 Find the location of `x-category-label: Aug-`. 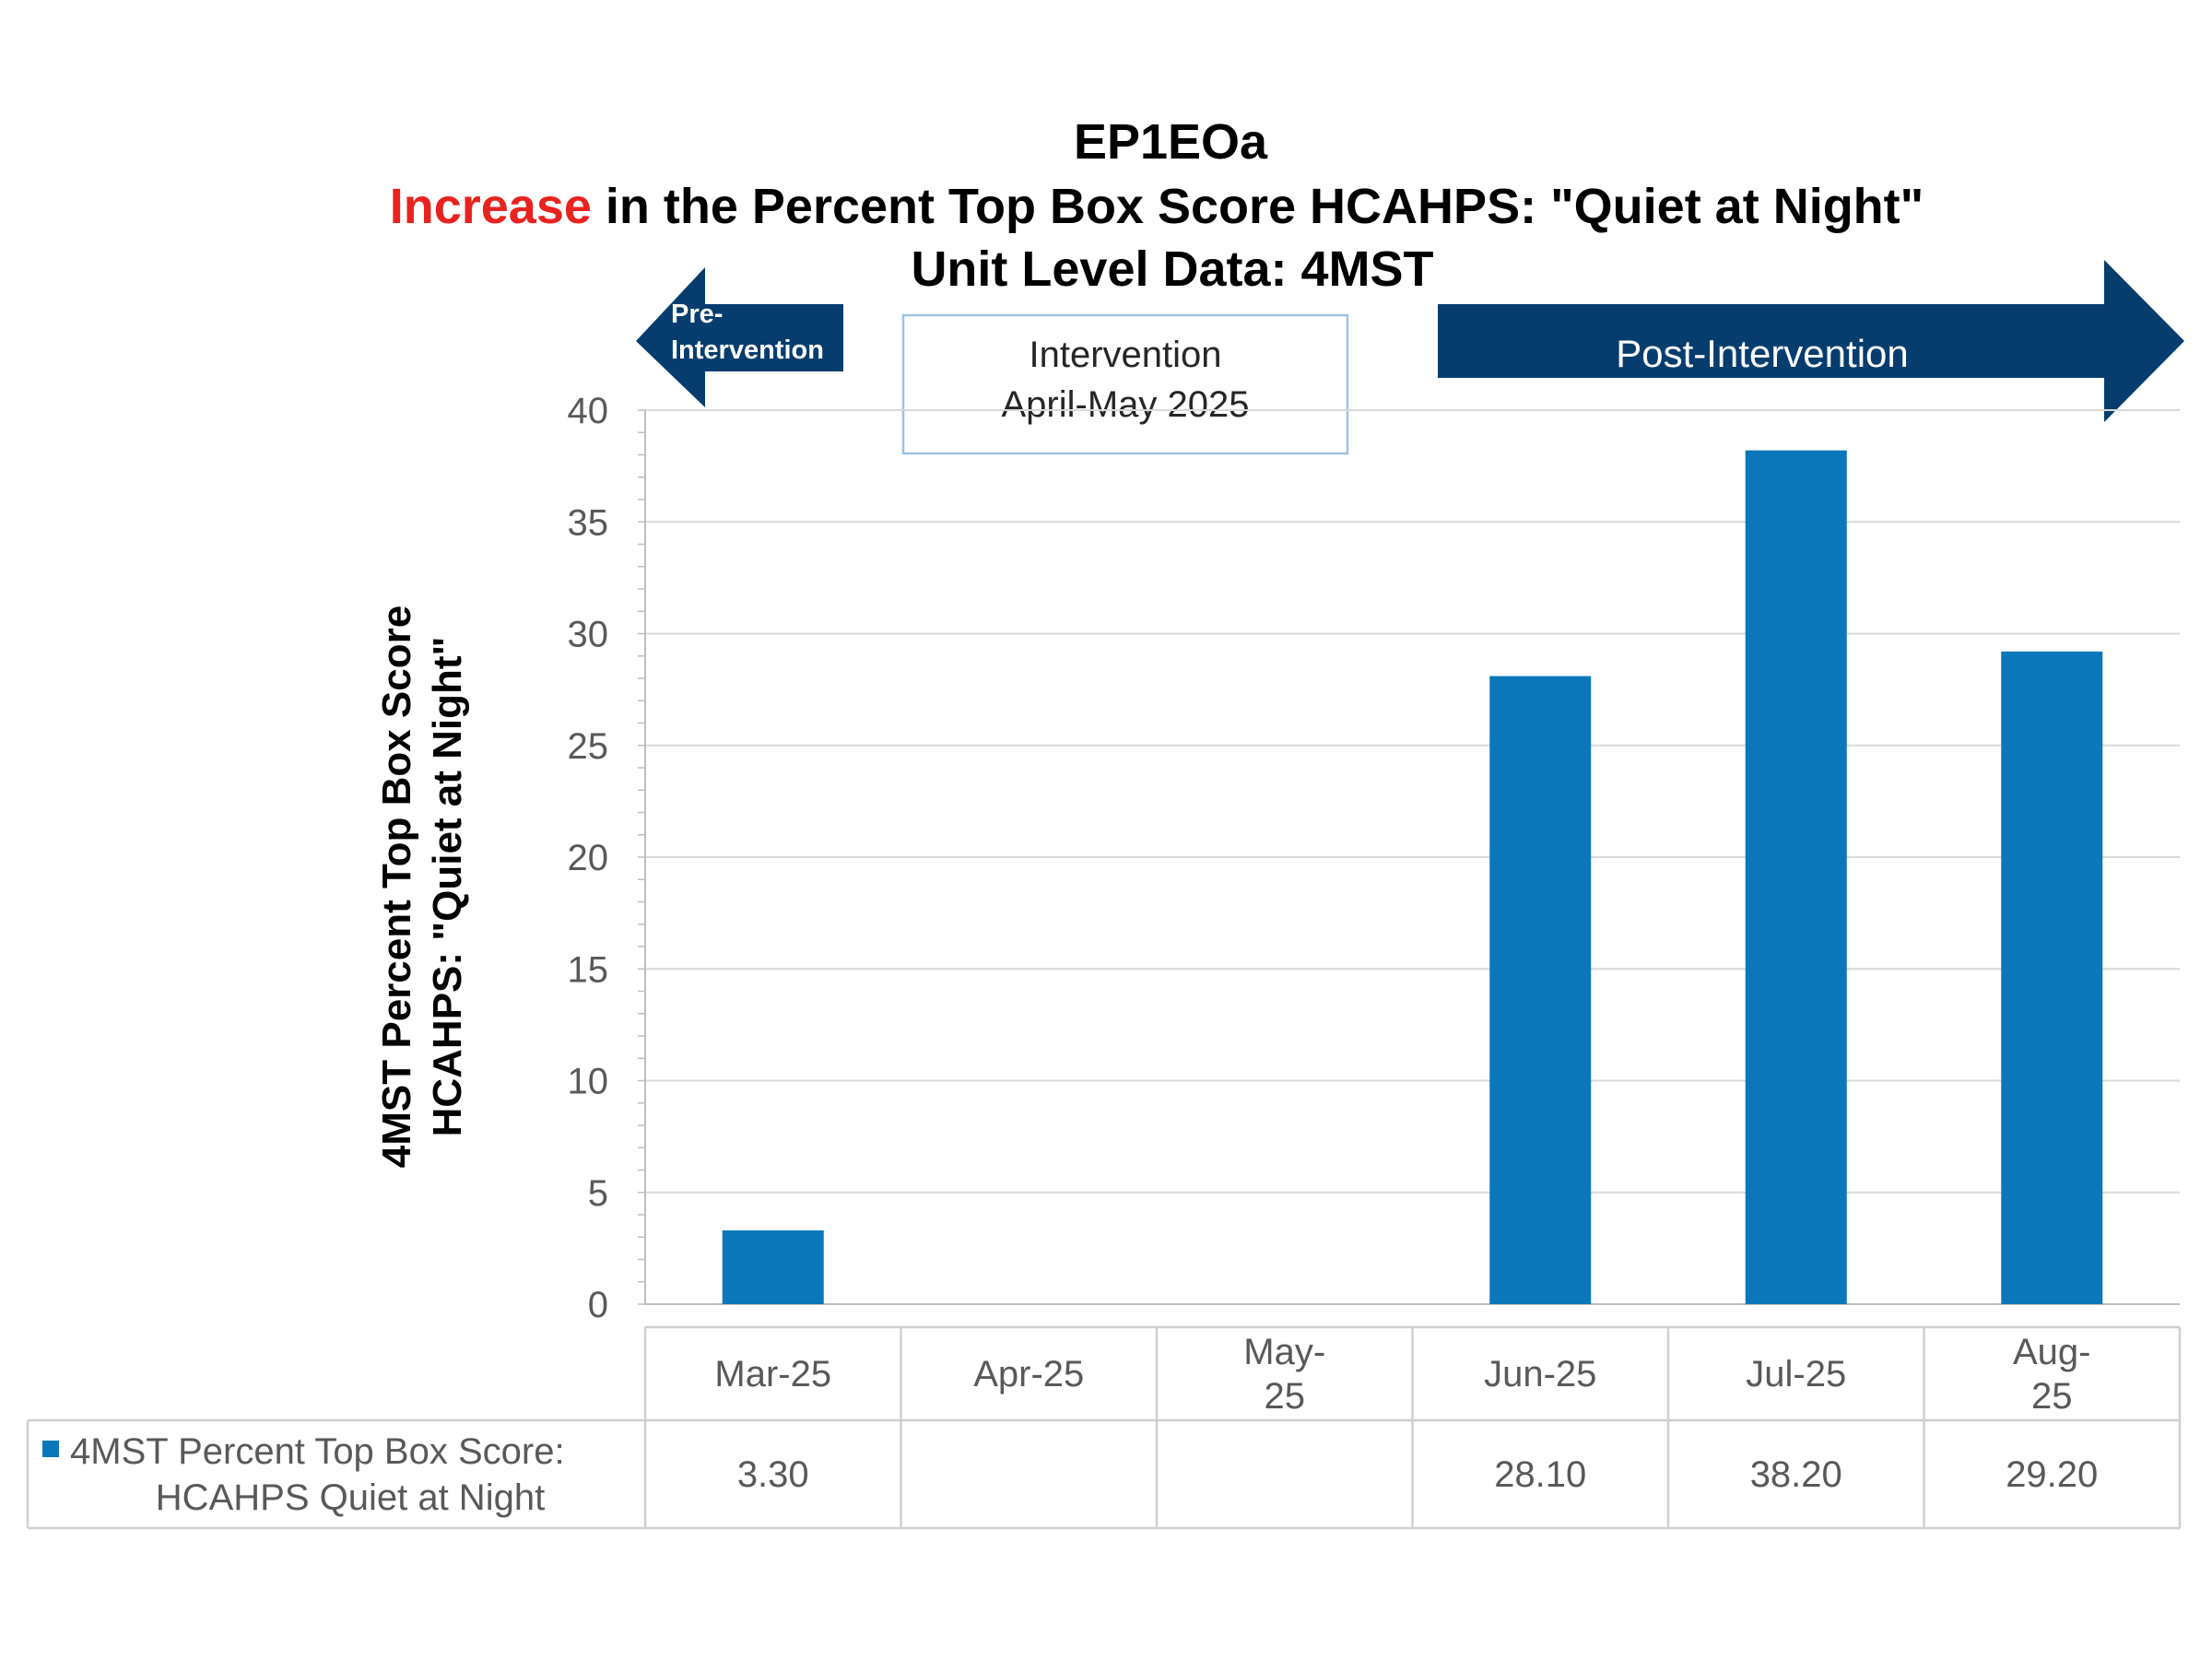

x-category-label: Aug- is located at coordinates (2052, 1352).